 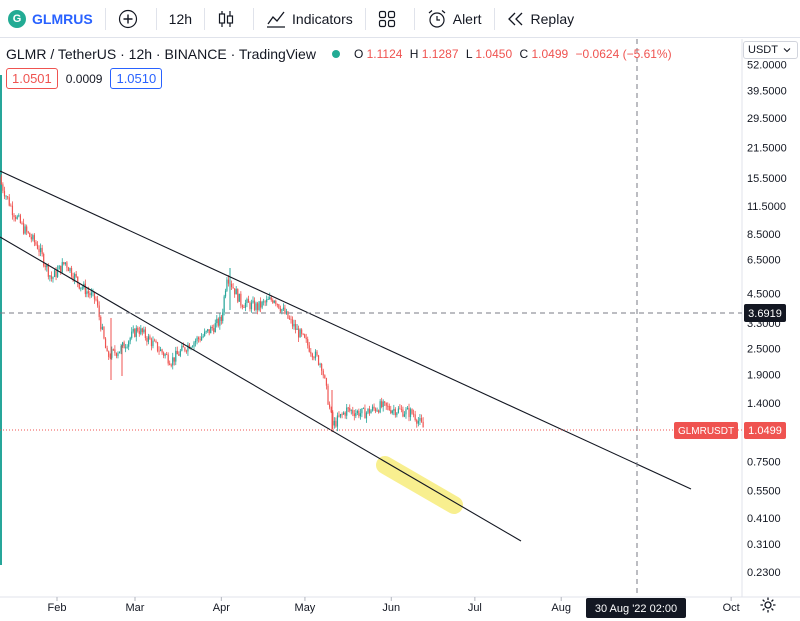 What do you see at coordinates (440, 54) in the screenshot?
I see `high-value: 1.1287` at bounding box center [440, 54].